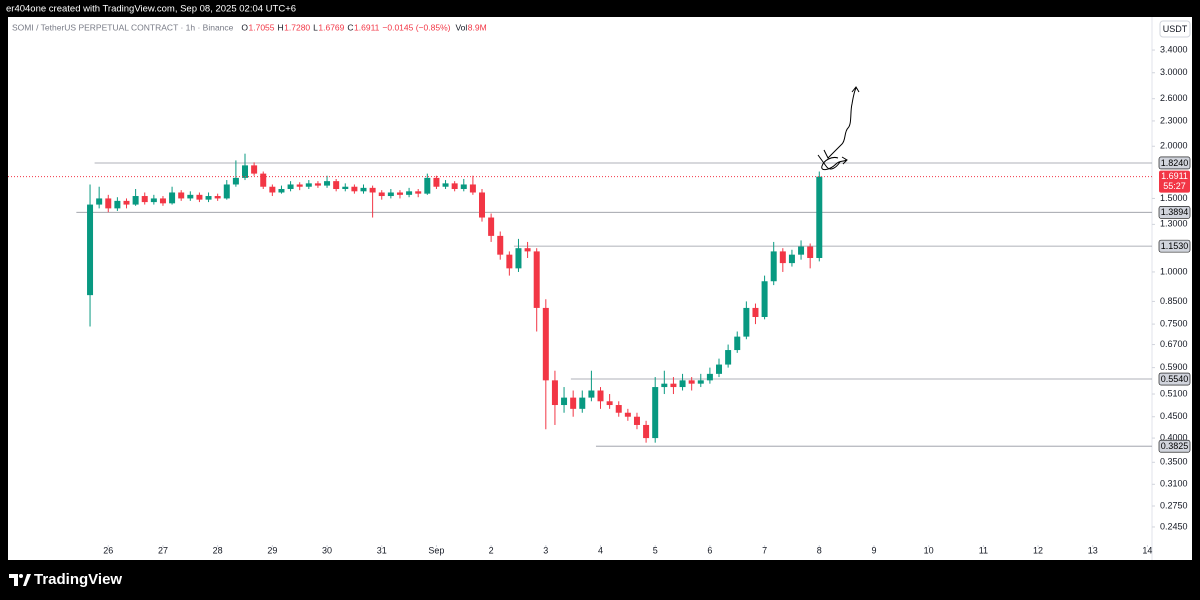  I want to click on ohlc-value: 1.6769, so click(331, 27).